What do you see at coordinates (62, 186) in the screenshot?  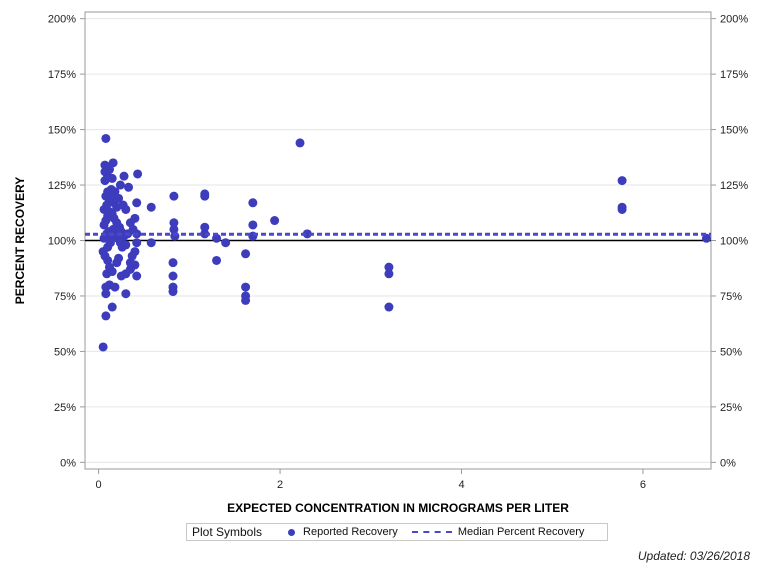 I see `y-tick-label: 125%` at bounding box center [62, 186].